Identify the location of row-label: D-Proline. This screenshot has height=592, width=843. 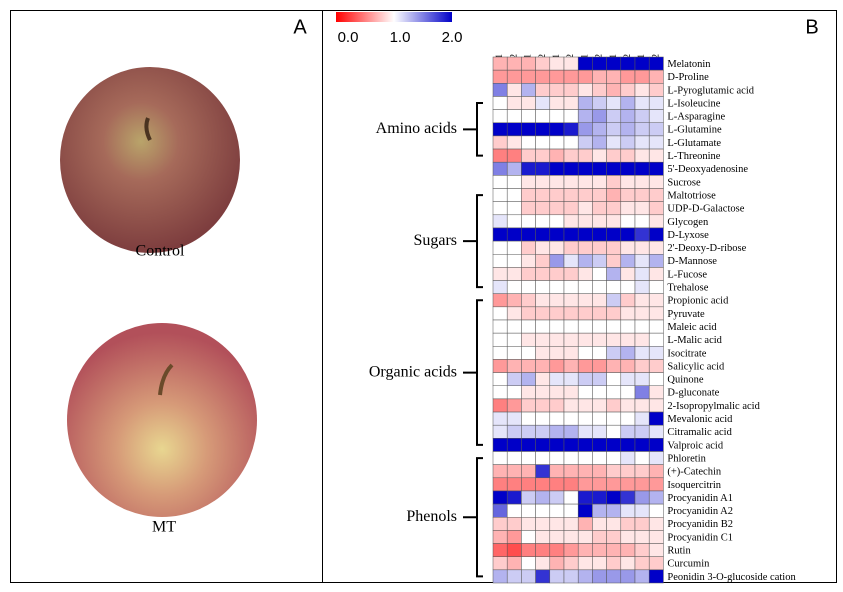
(688, 77).